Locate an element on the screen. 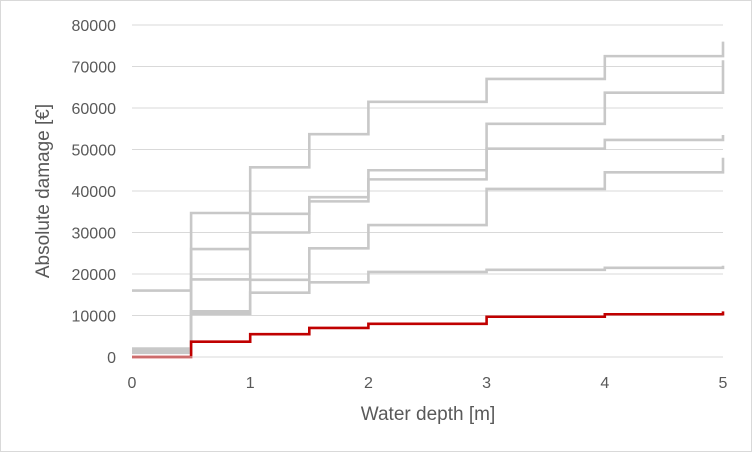 Image resolution: width=752 pixels, height=452 pixels. x-axis-title: Water depth [m] is located at coordinates (428, 414).